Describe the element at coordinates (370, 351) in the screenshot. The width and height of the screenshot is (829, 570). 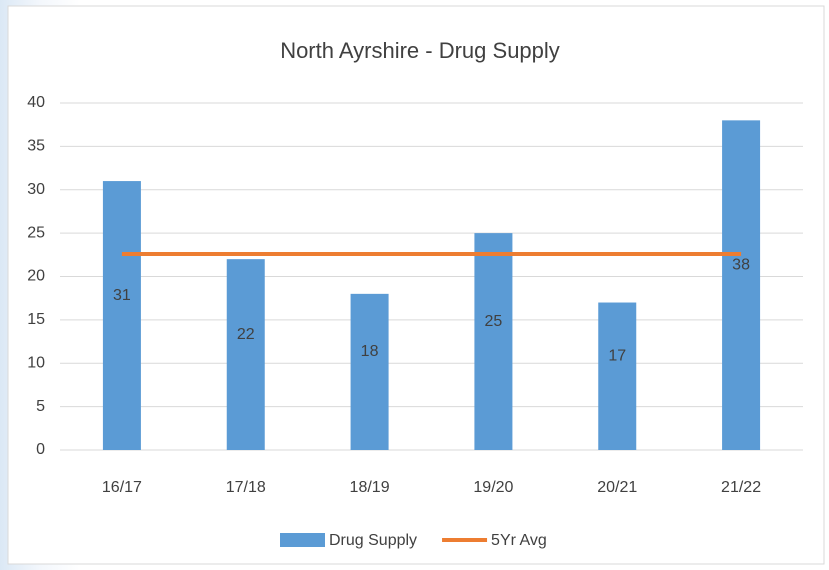
I see `data-label: 18` at that location.